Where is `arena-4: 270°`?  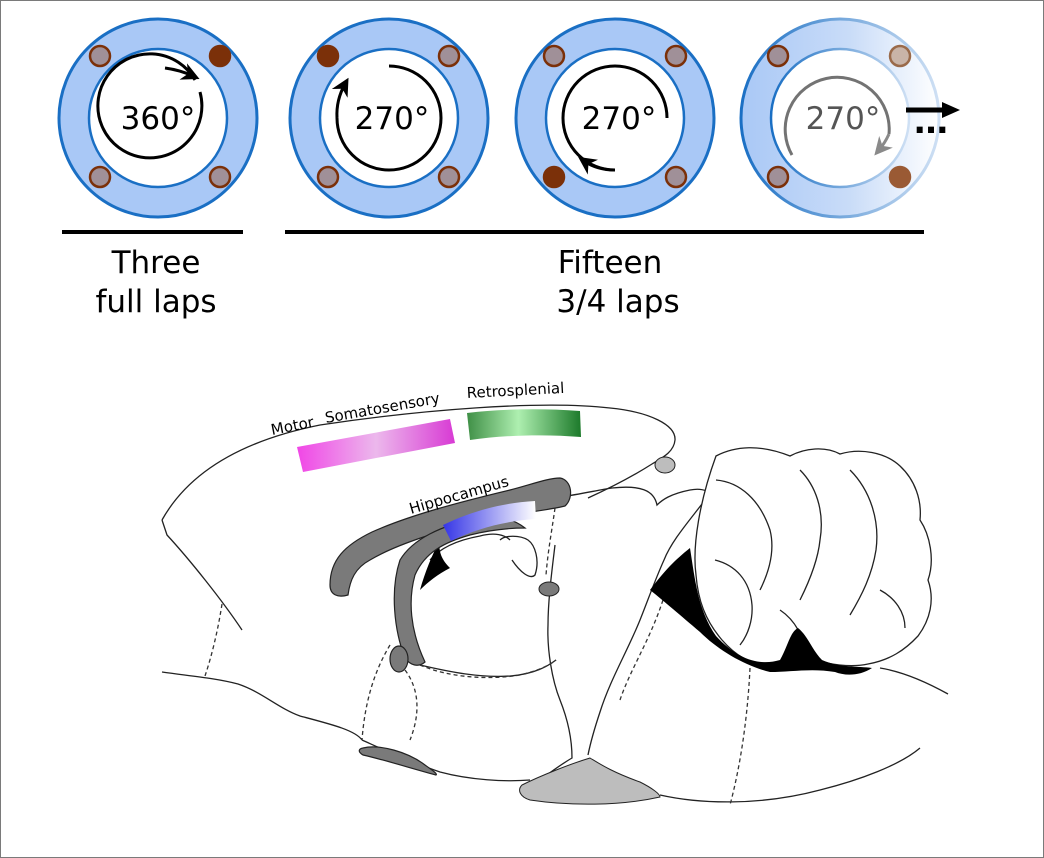
arena-4: 270° is located at coordinates (840, 118).